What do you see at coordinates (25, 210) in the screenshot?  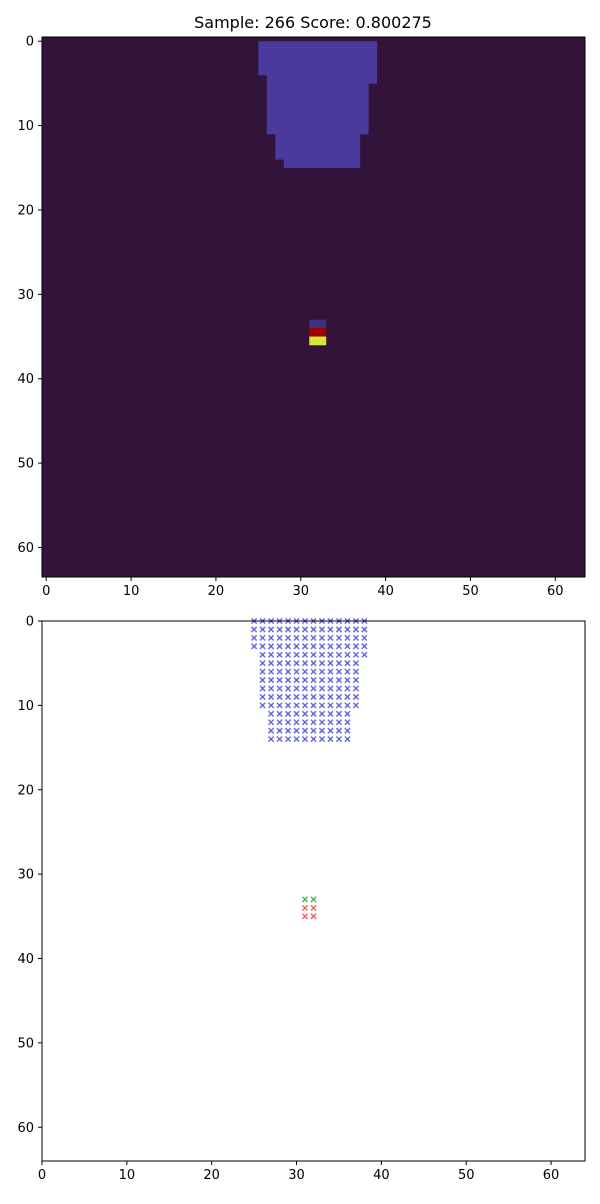 I see `heatmap-ytick-label: 20` at bounding box center [25, 210].